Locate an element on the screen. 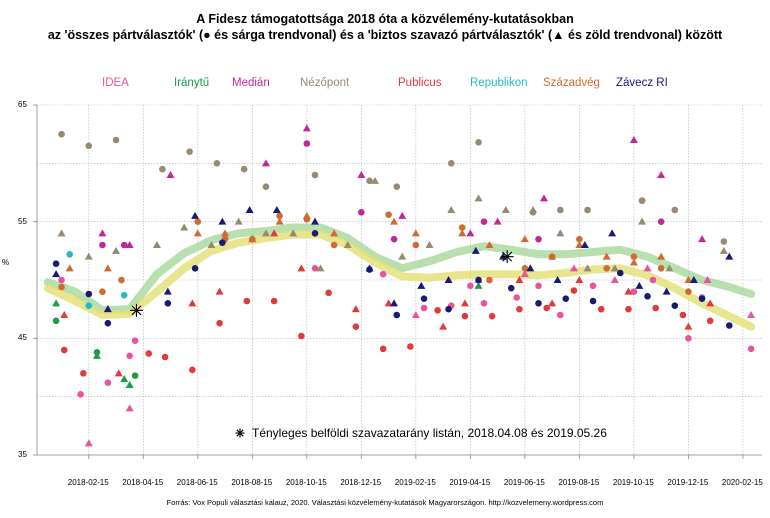  actual-result-star is located at coordinates (507, 257).